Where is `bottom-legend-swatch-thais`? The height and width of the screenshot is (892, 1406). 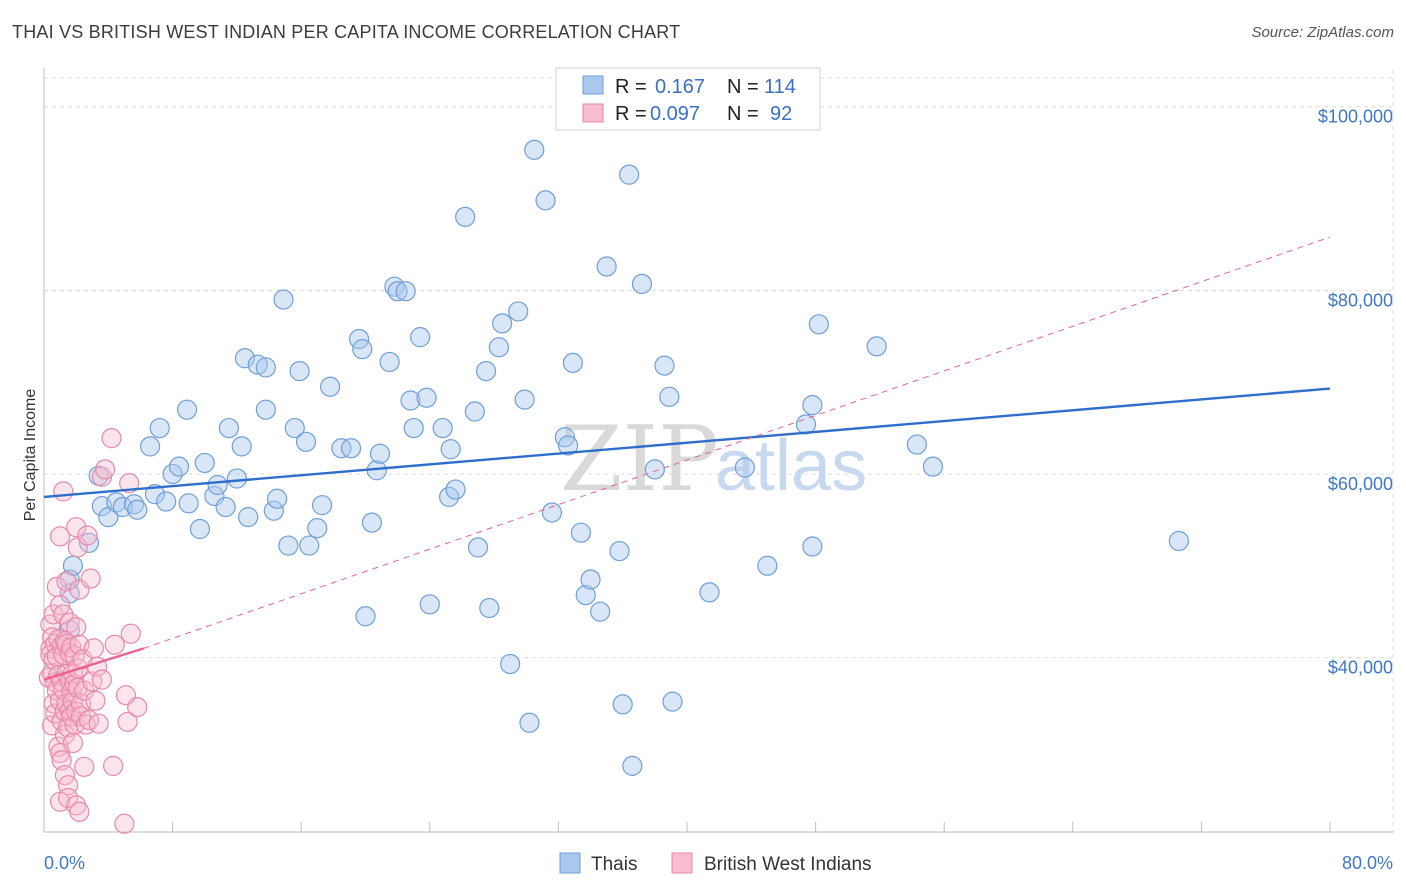 bottom-legend-swatch-thais is located at coordinates (570, 863).